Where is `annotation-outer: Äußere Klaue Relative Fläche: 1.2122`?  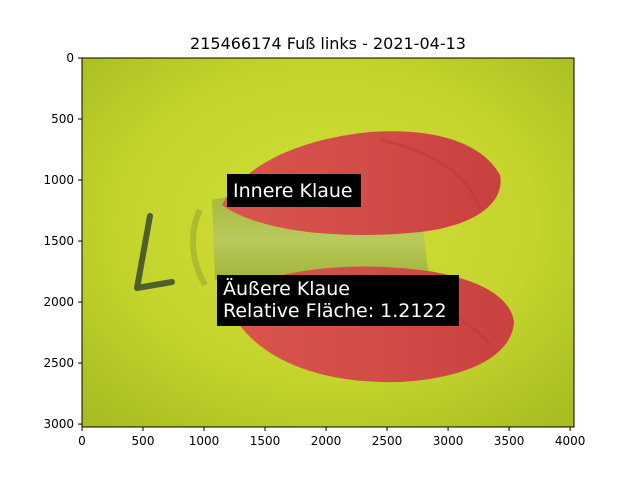 annotation-outer: Äußere Klaue Relative Fläche: 1.2122 is located at coordinates (338, 300).